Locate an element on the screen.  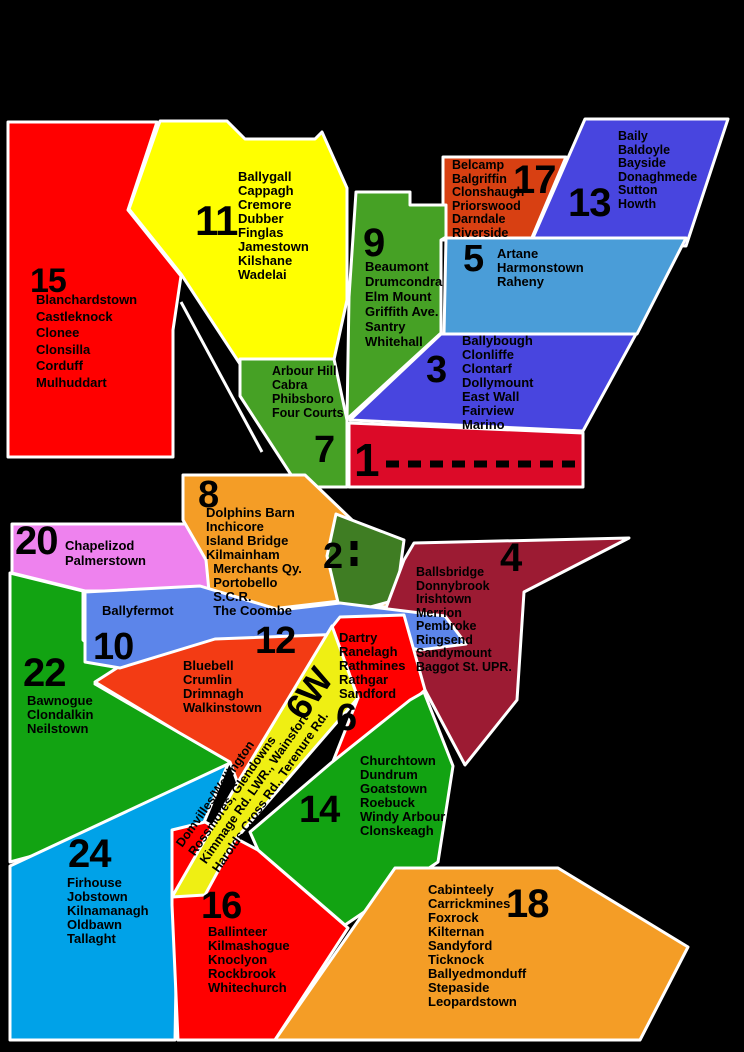
district-3-shape is located at coordinates (493, 382).